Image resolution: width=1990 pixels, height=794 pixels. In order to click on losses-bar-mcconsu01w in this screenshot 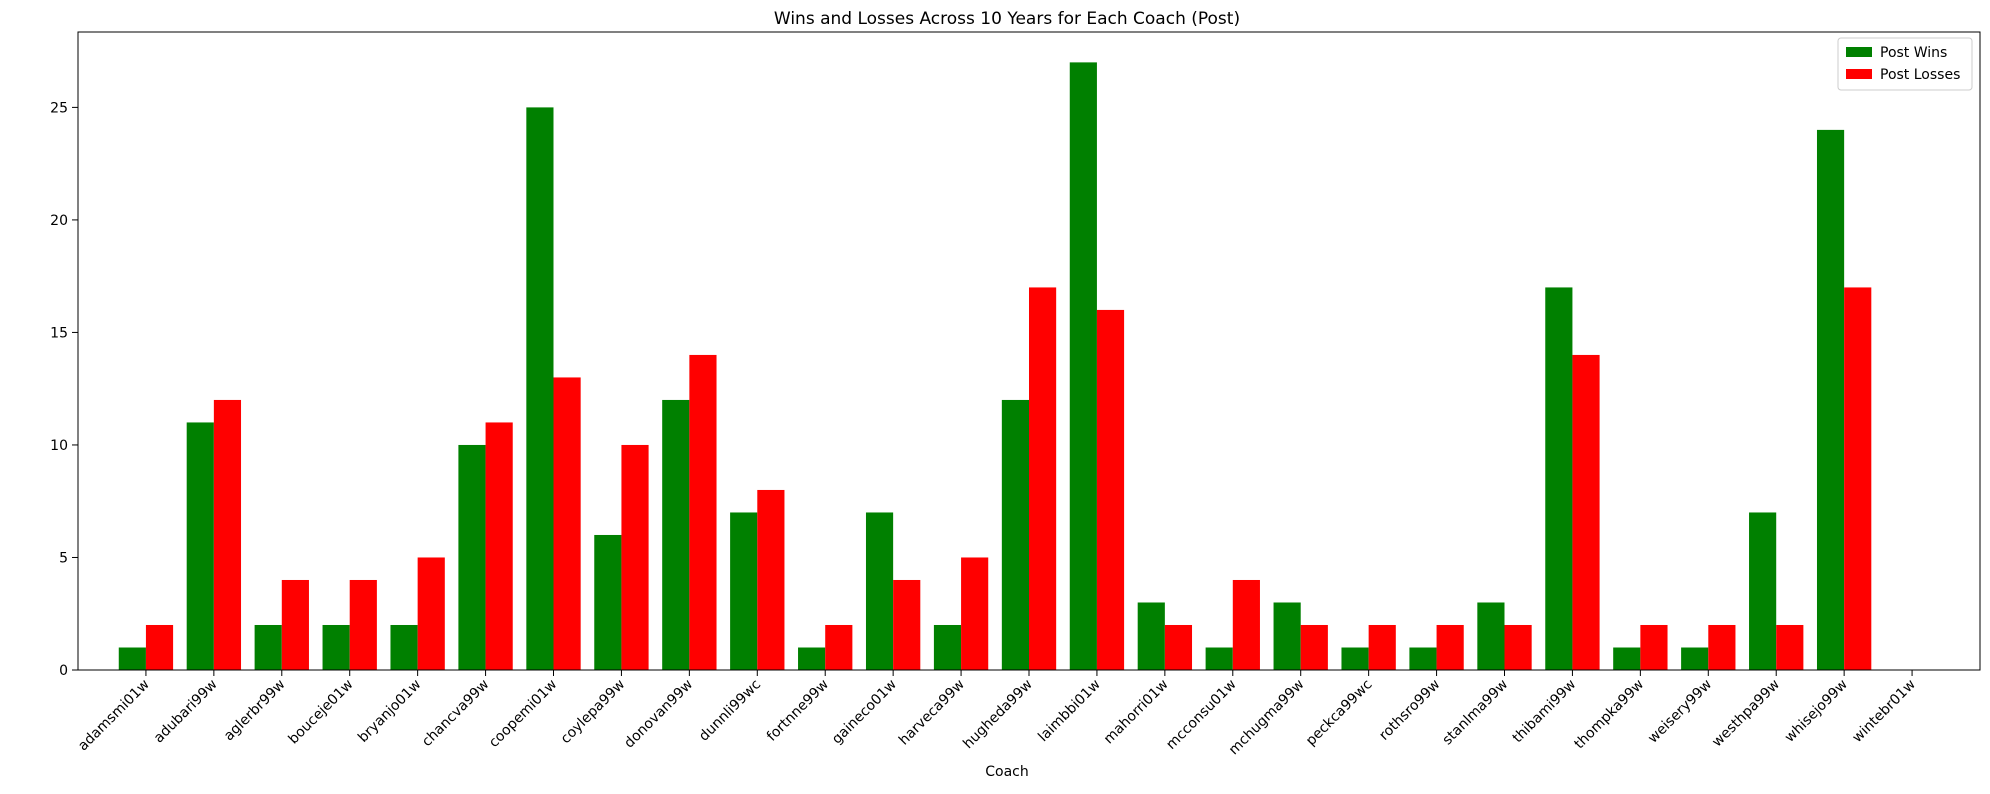, I will do `click(1246, 624)`.